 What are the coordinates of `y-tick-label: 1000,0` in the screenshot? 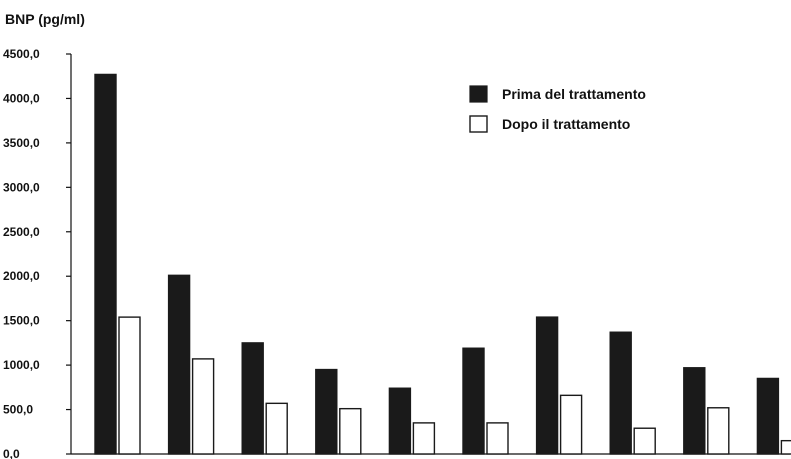 It's located at (21, 365).